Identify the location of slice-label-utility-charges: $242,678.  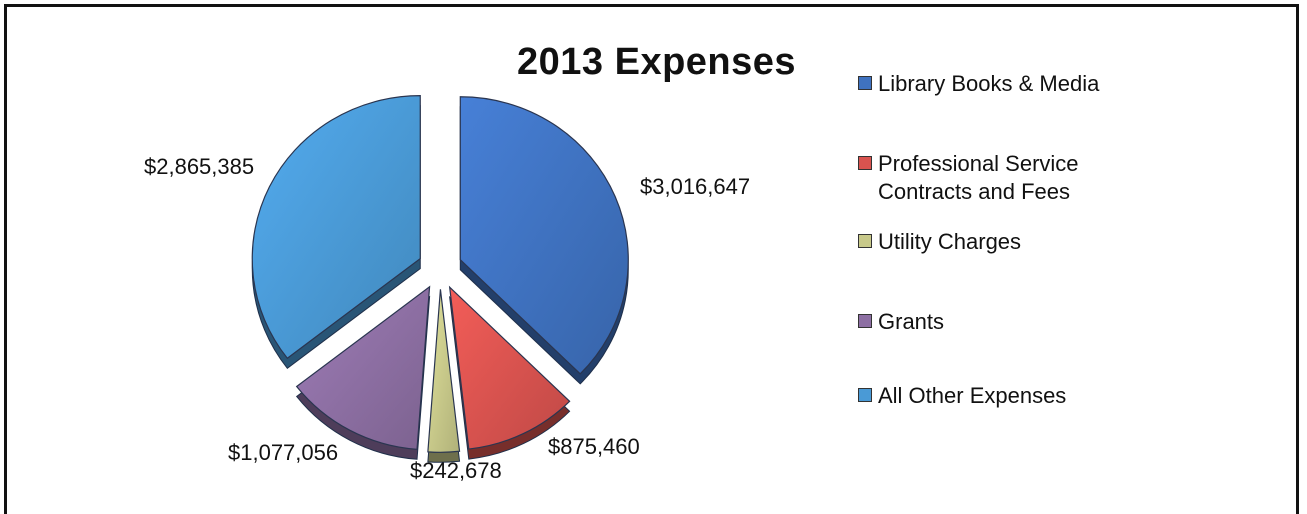
(456, 470).